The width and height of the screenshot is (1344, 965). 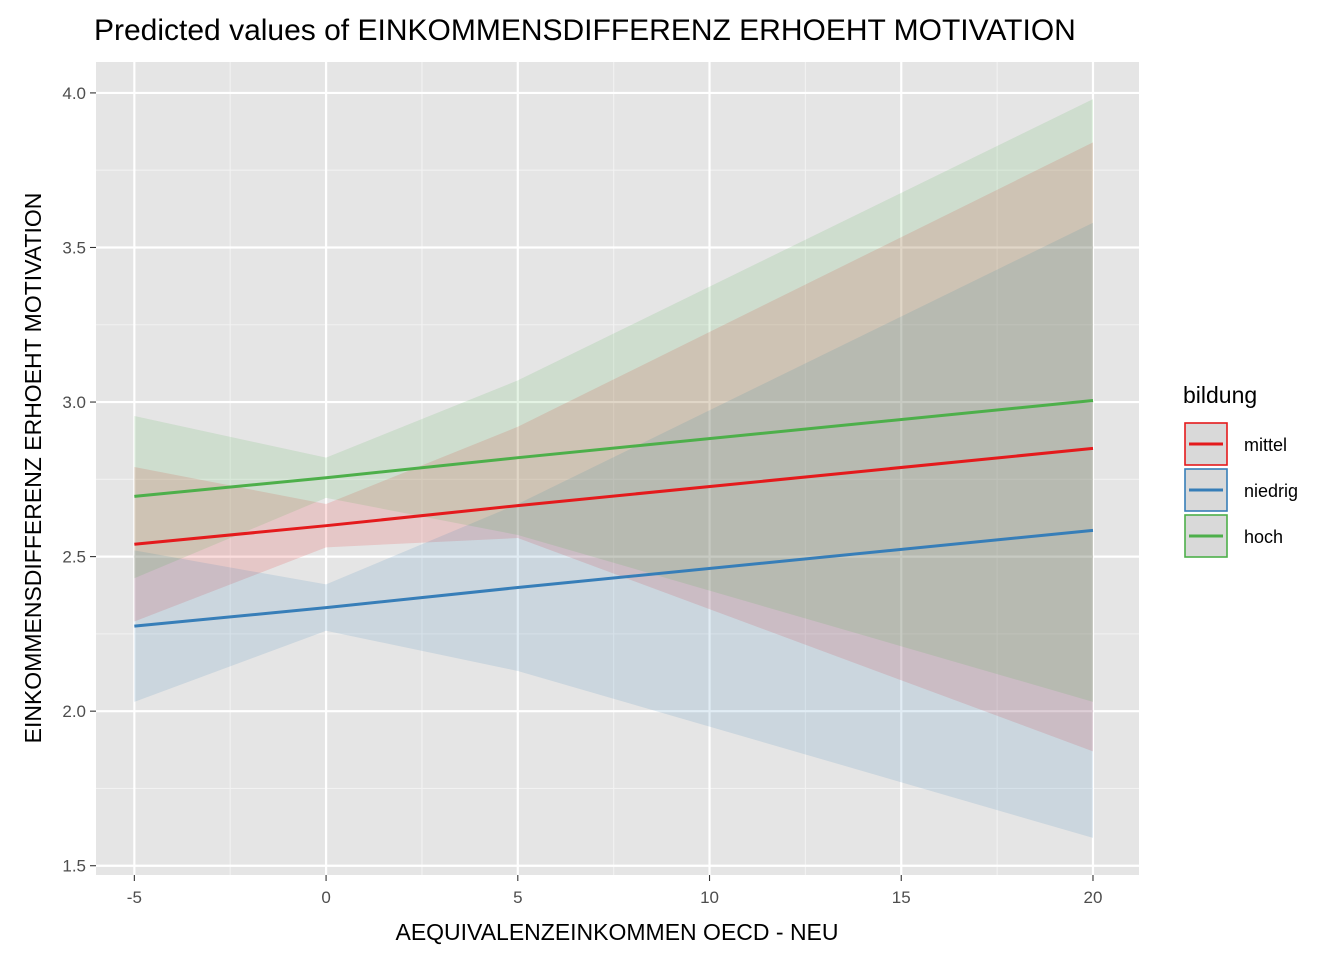 What do you see at coordinates (1220, 395) in the screenshot?
I see `legend-title: bildung` at bounding box center [1220, 395].